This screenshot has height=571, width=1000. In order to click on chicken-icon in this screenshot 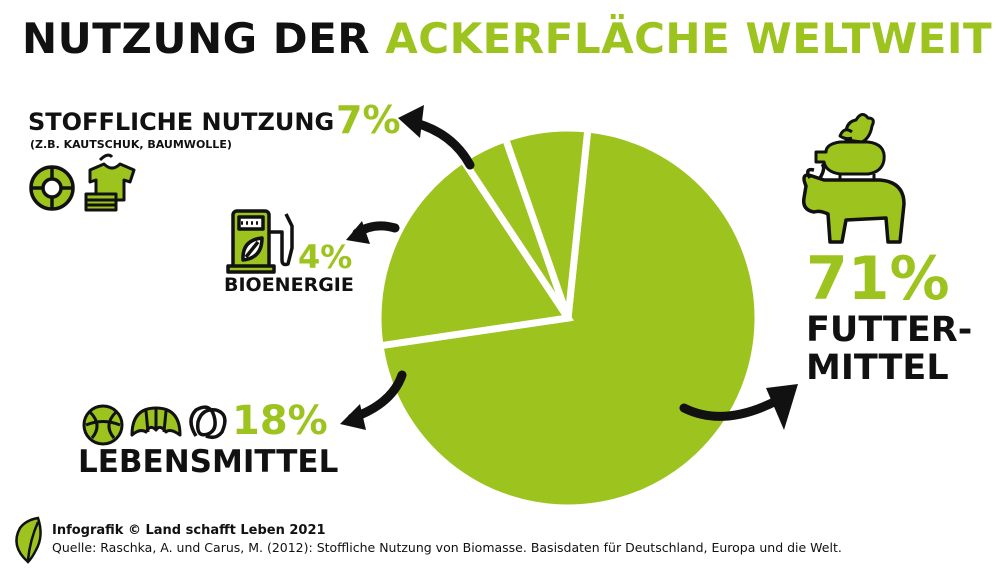, I will do `click(856, 131)`.